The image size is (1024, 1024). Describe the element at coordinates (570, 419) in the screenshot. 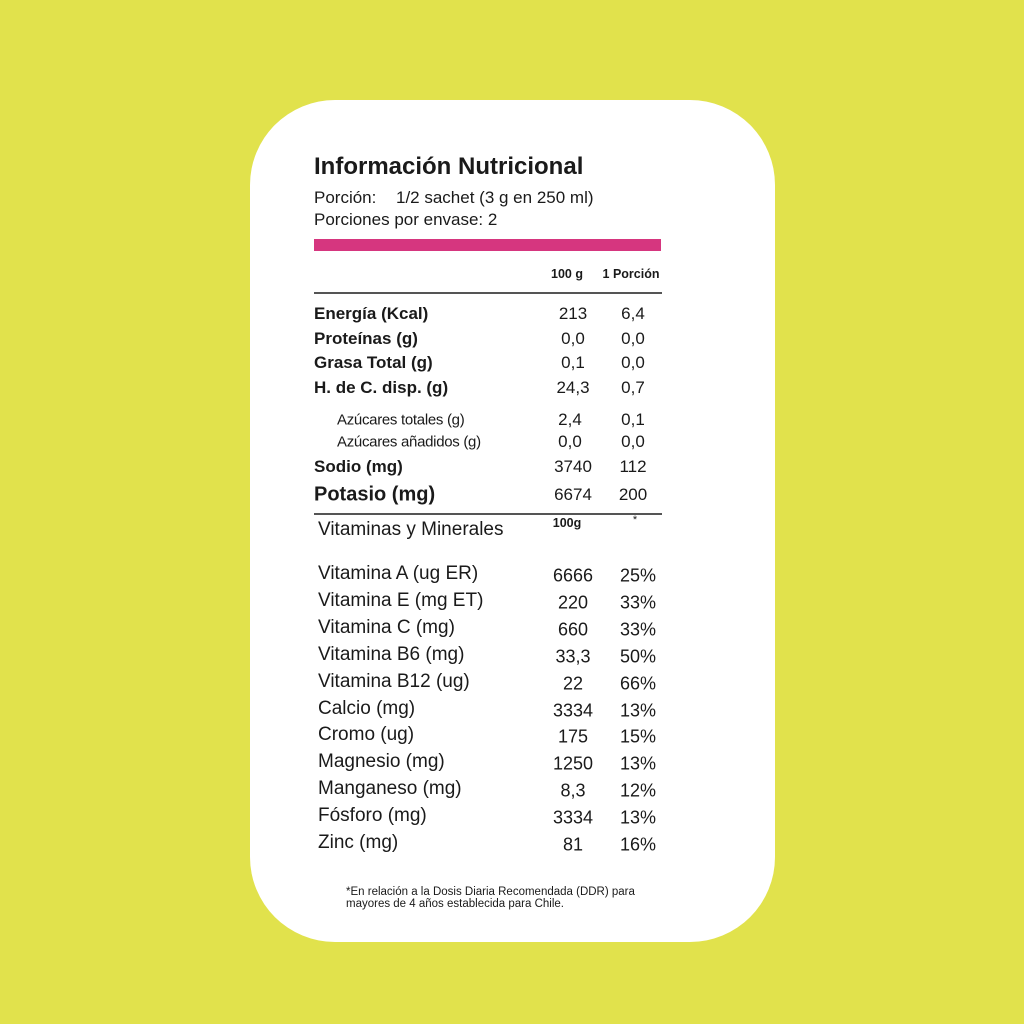

I see `sub-nutrient-per-100g: 2,4` at that location.